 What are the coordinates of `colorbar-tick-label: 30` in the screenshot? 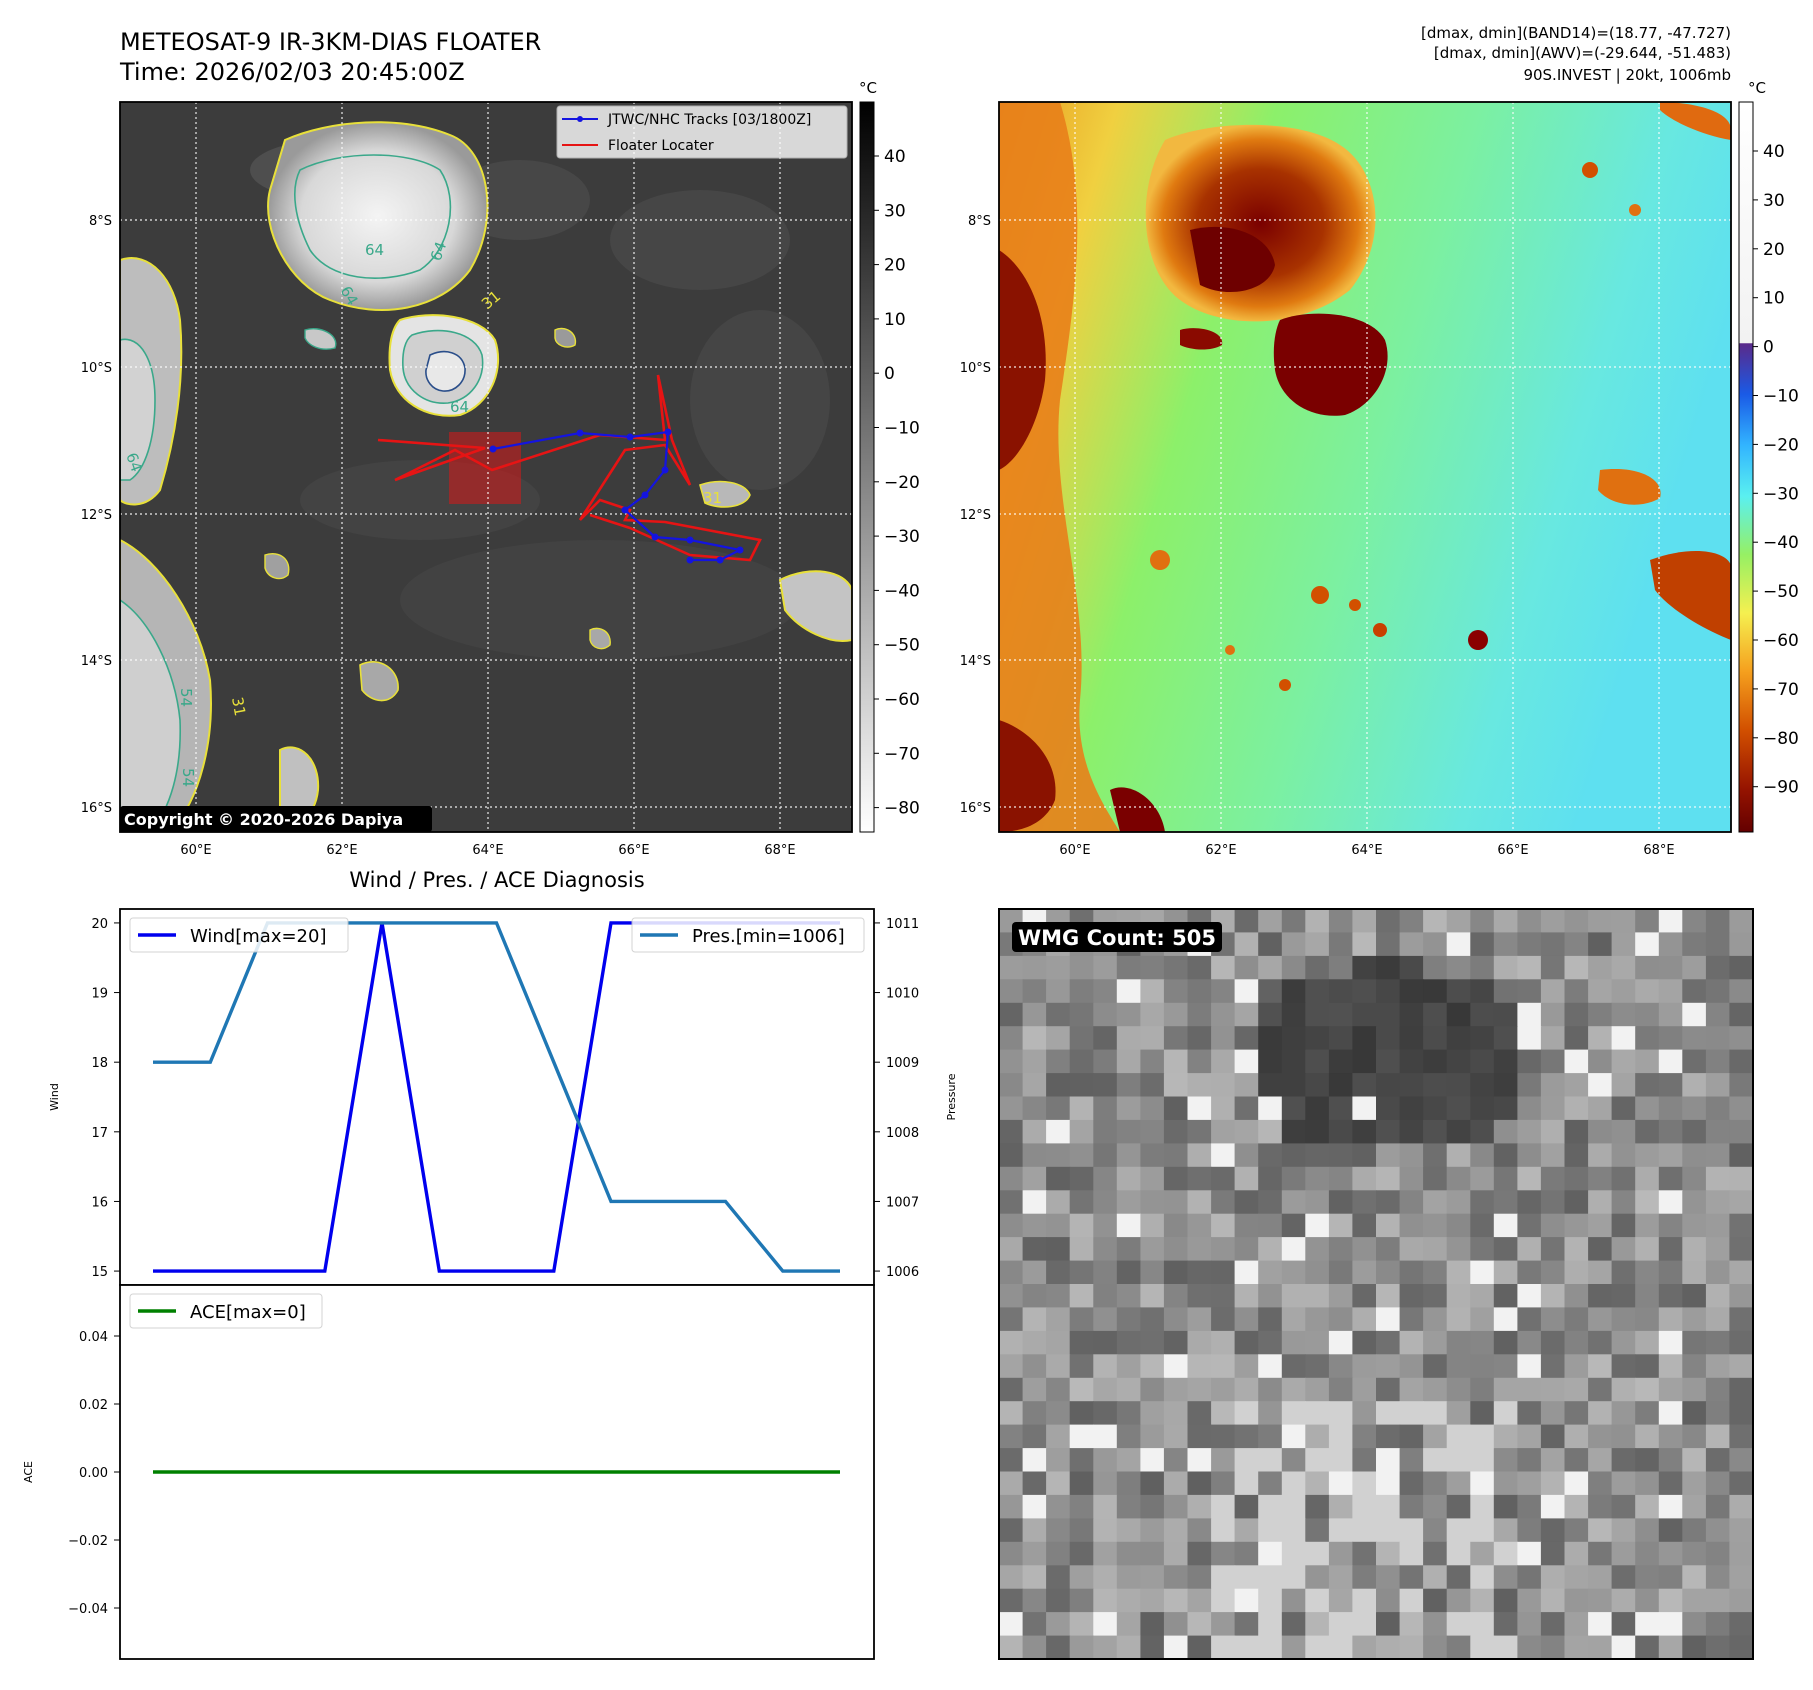 It's located at (895, 211).